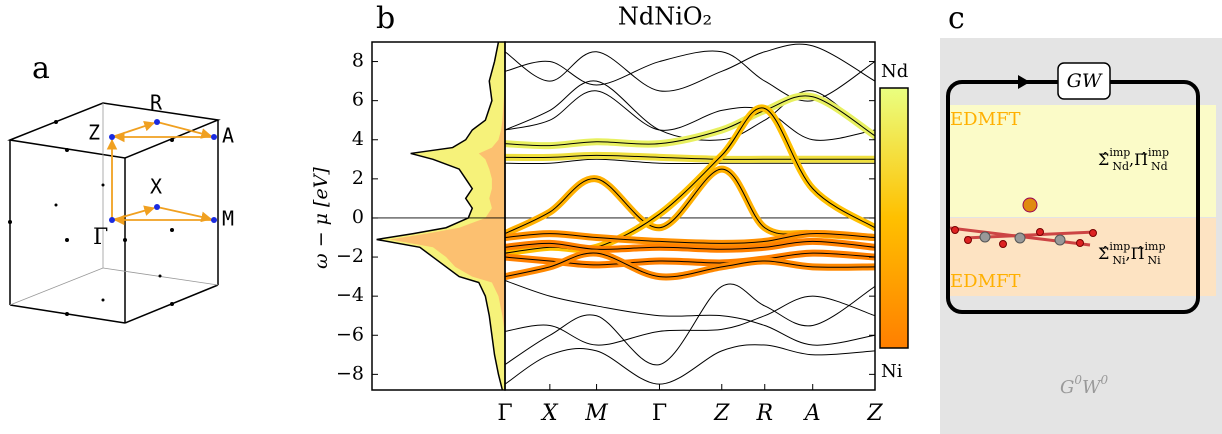 The height and width of the screenshot is (434, 1222). What do you see at coordinates (596, 413) in the screenshot?
I see `x-tick-label: M` at bounding box center [596, 413].